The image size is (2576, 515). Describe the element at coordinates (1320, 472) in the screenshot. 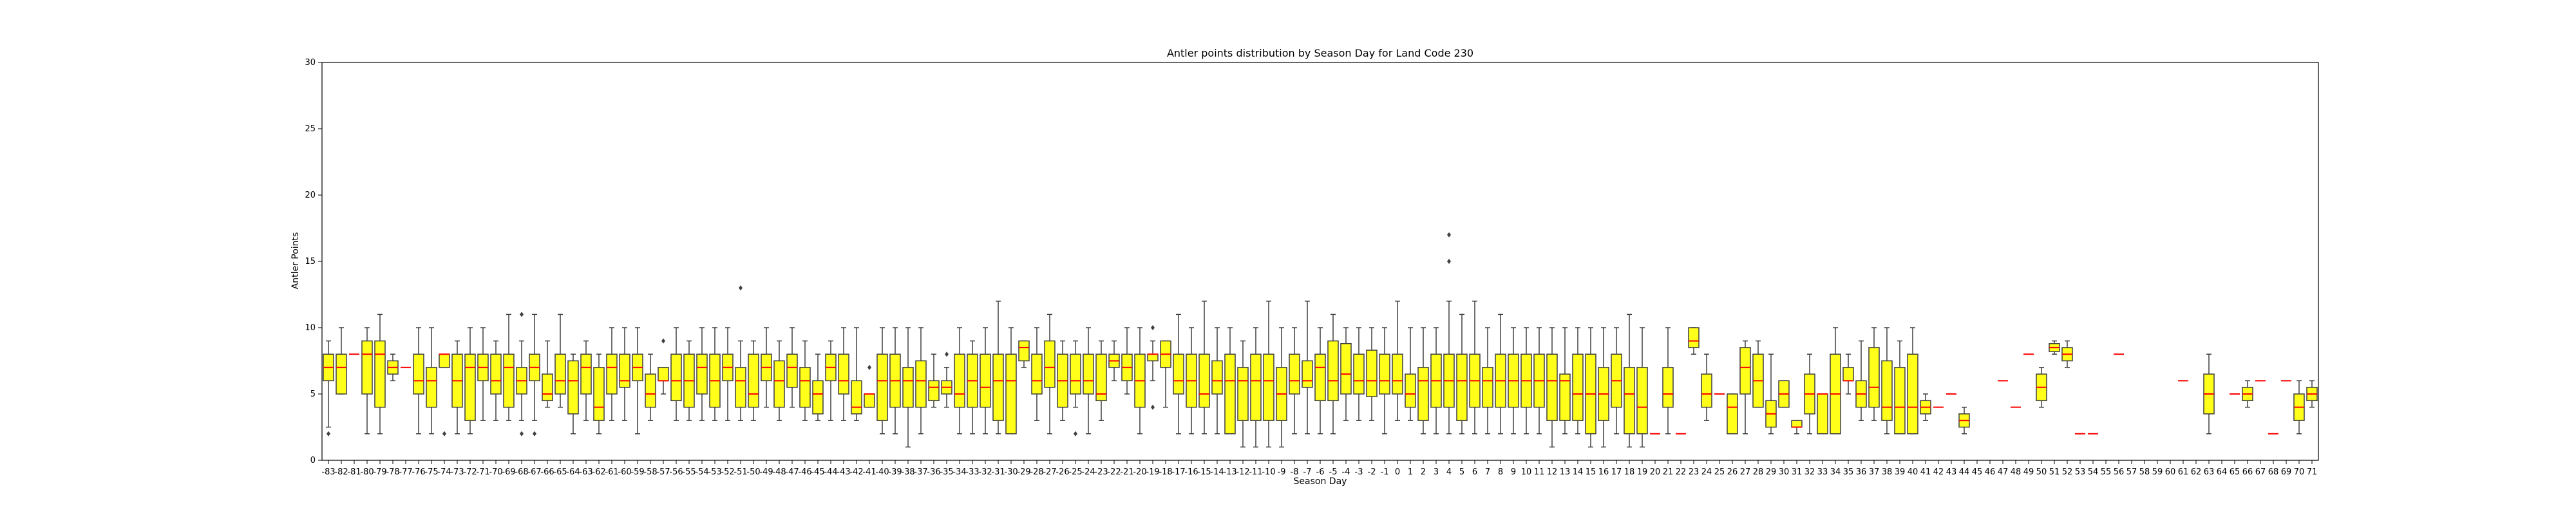

I see `x-tick-label: -6` at that location.